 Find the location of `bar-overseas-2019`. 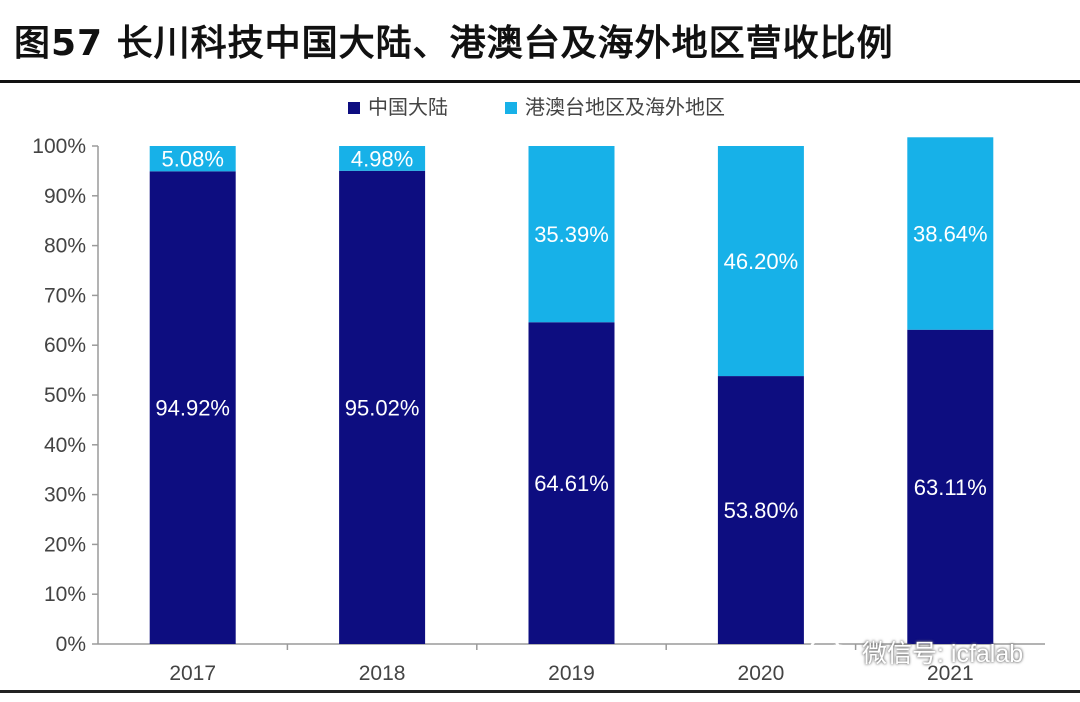

bar-overseas-2019 is located at coordinates (571, 234).